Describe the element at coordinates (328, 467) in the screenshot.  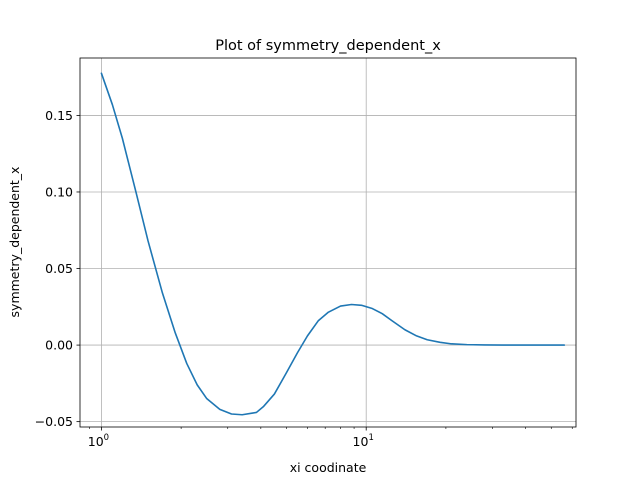
I see `x-axis-label: xi coodinate` at that location.